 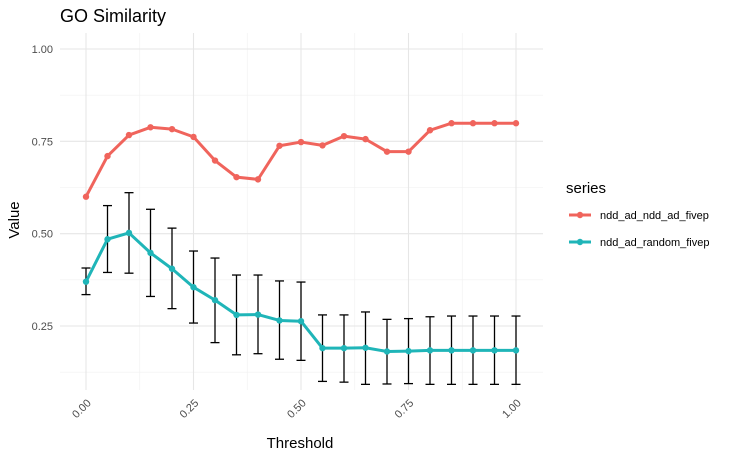 What do you see at coordinates (42, 142) in the screenshot?
I see `y-tick-label: 0.75` at bounding box center [42, 142].